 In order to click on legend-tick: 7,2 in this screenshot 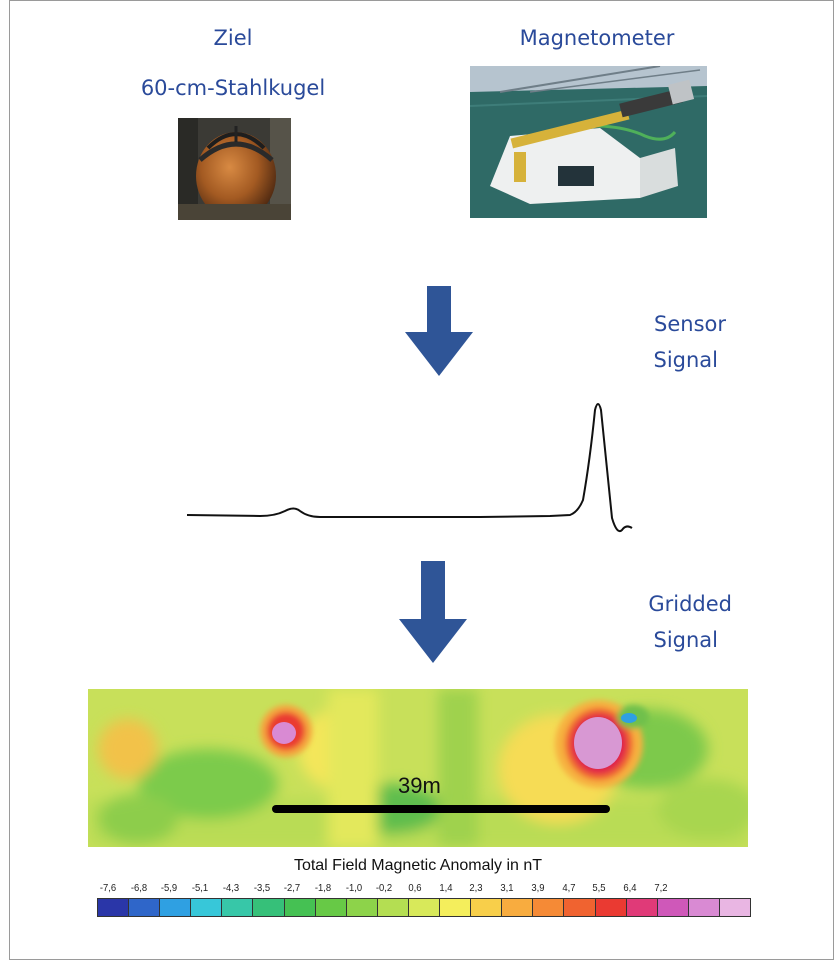, I will do `click(661, 888)`.